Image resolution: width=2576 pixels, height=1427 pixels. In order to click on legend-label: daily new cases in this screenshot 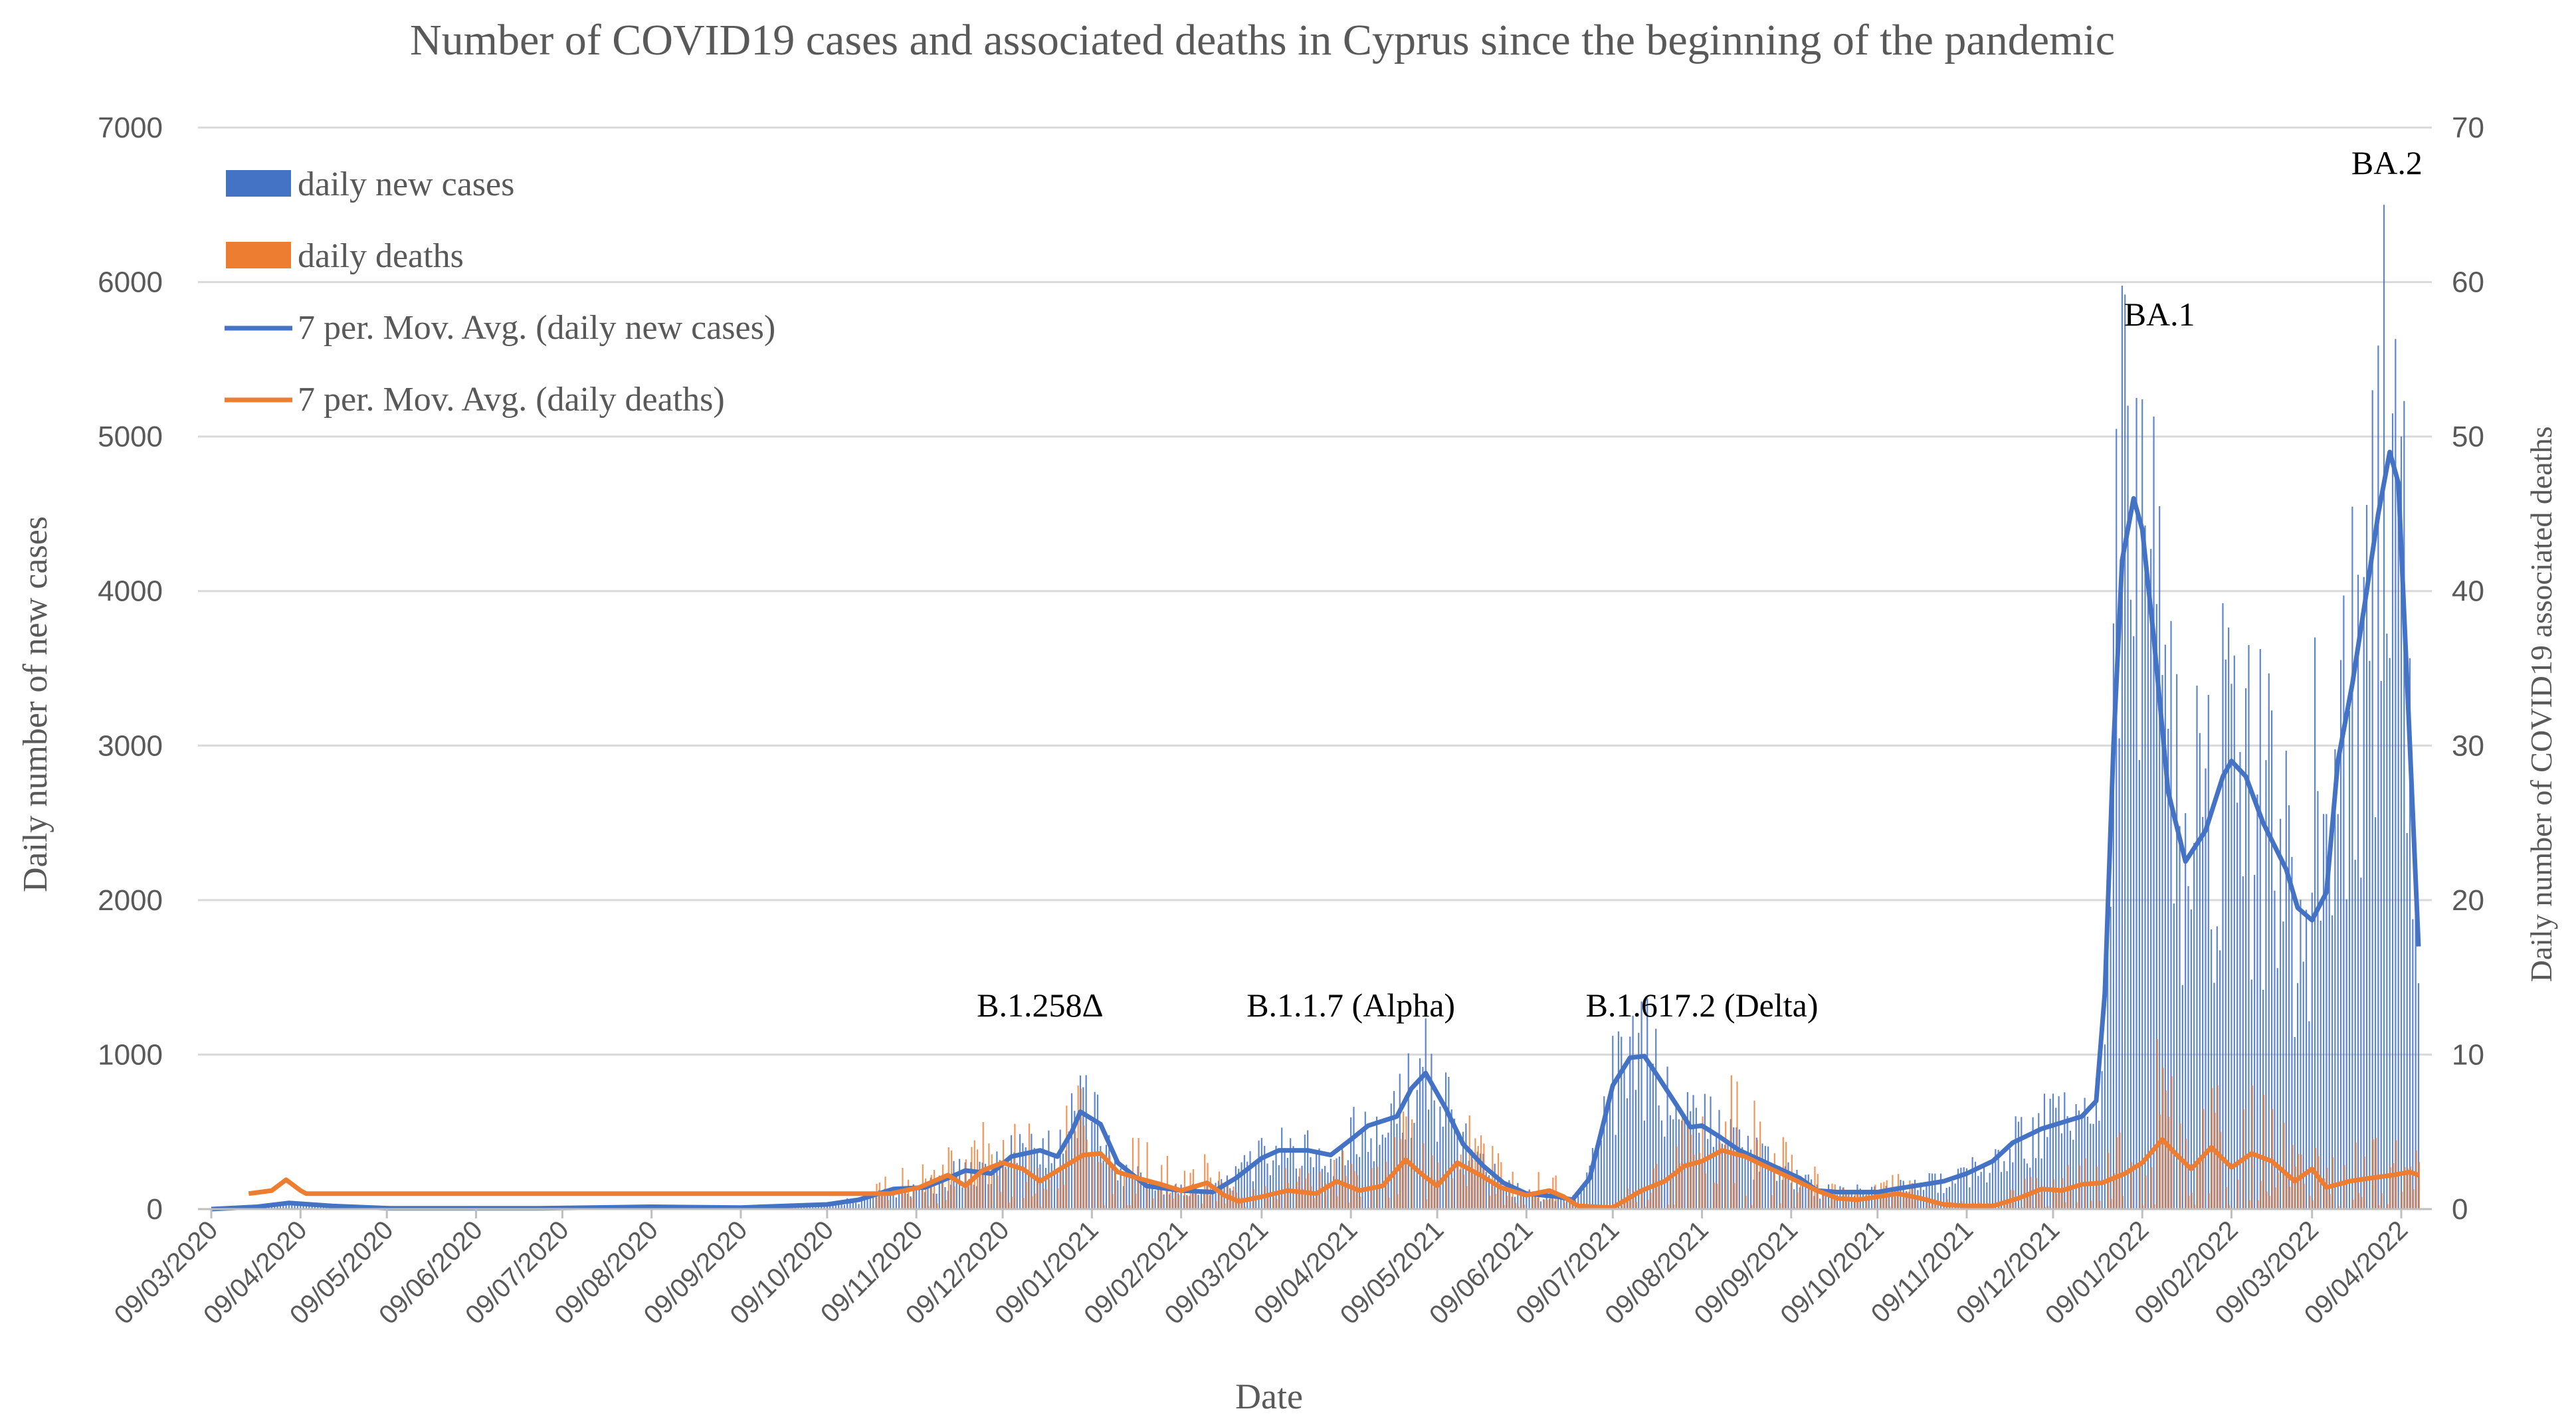, I will do `click(406, 184)`.